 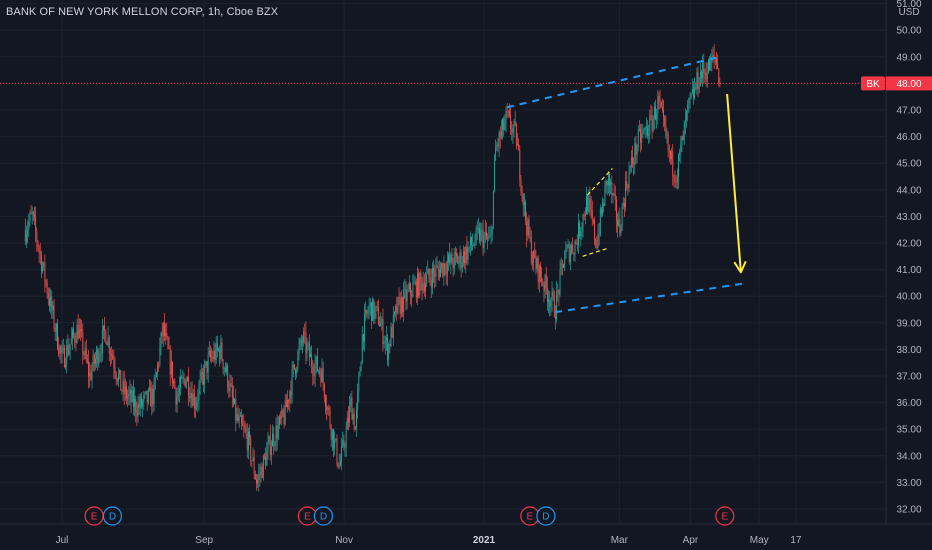 What do you see at coordinates (908, 510) in the screenshot?
I see `y-tick-label: 32.00` at bounding box center [908, 510].